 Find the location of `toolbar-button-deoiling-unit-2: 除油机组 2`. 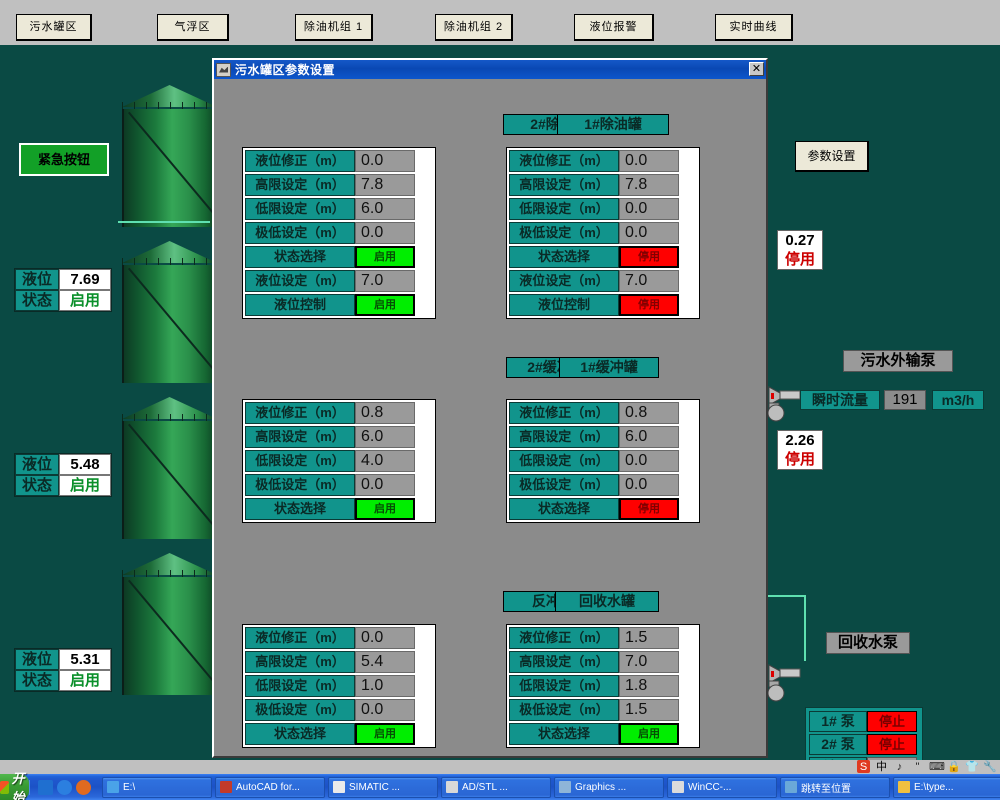

toolbar-button-deoiling-unit-2: 除油机组 2 is located at coordinates (474, 27).